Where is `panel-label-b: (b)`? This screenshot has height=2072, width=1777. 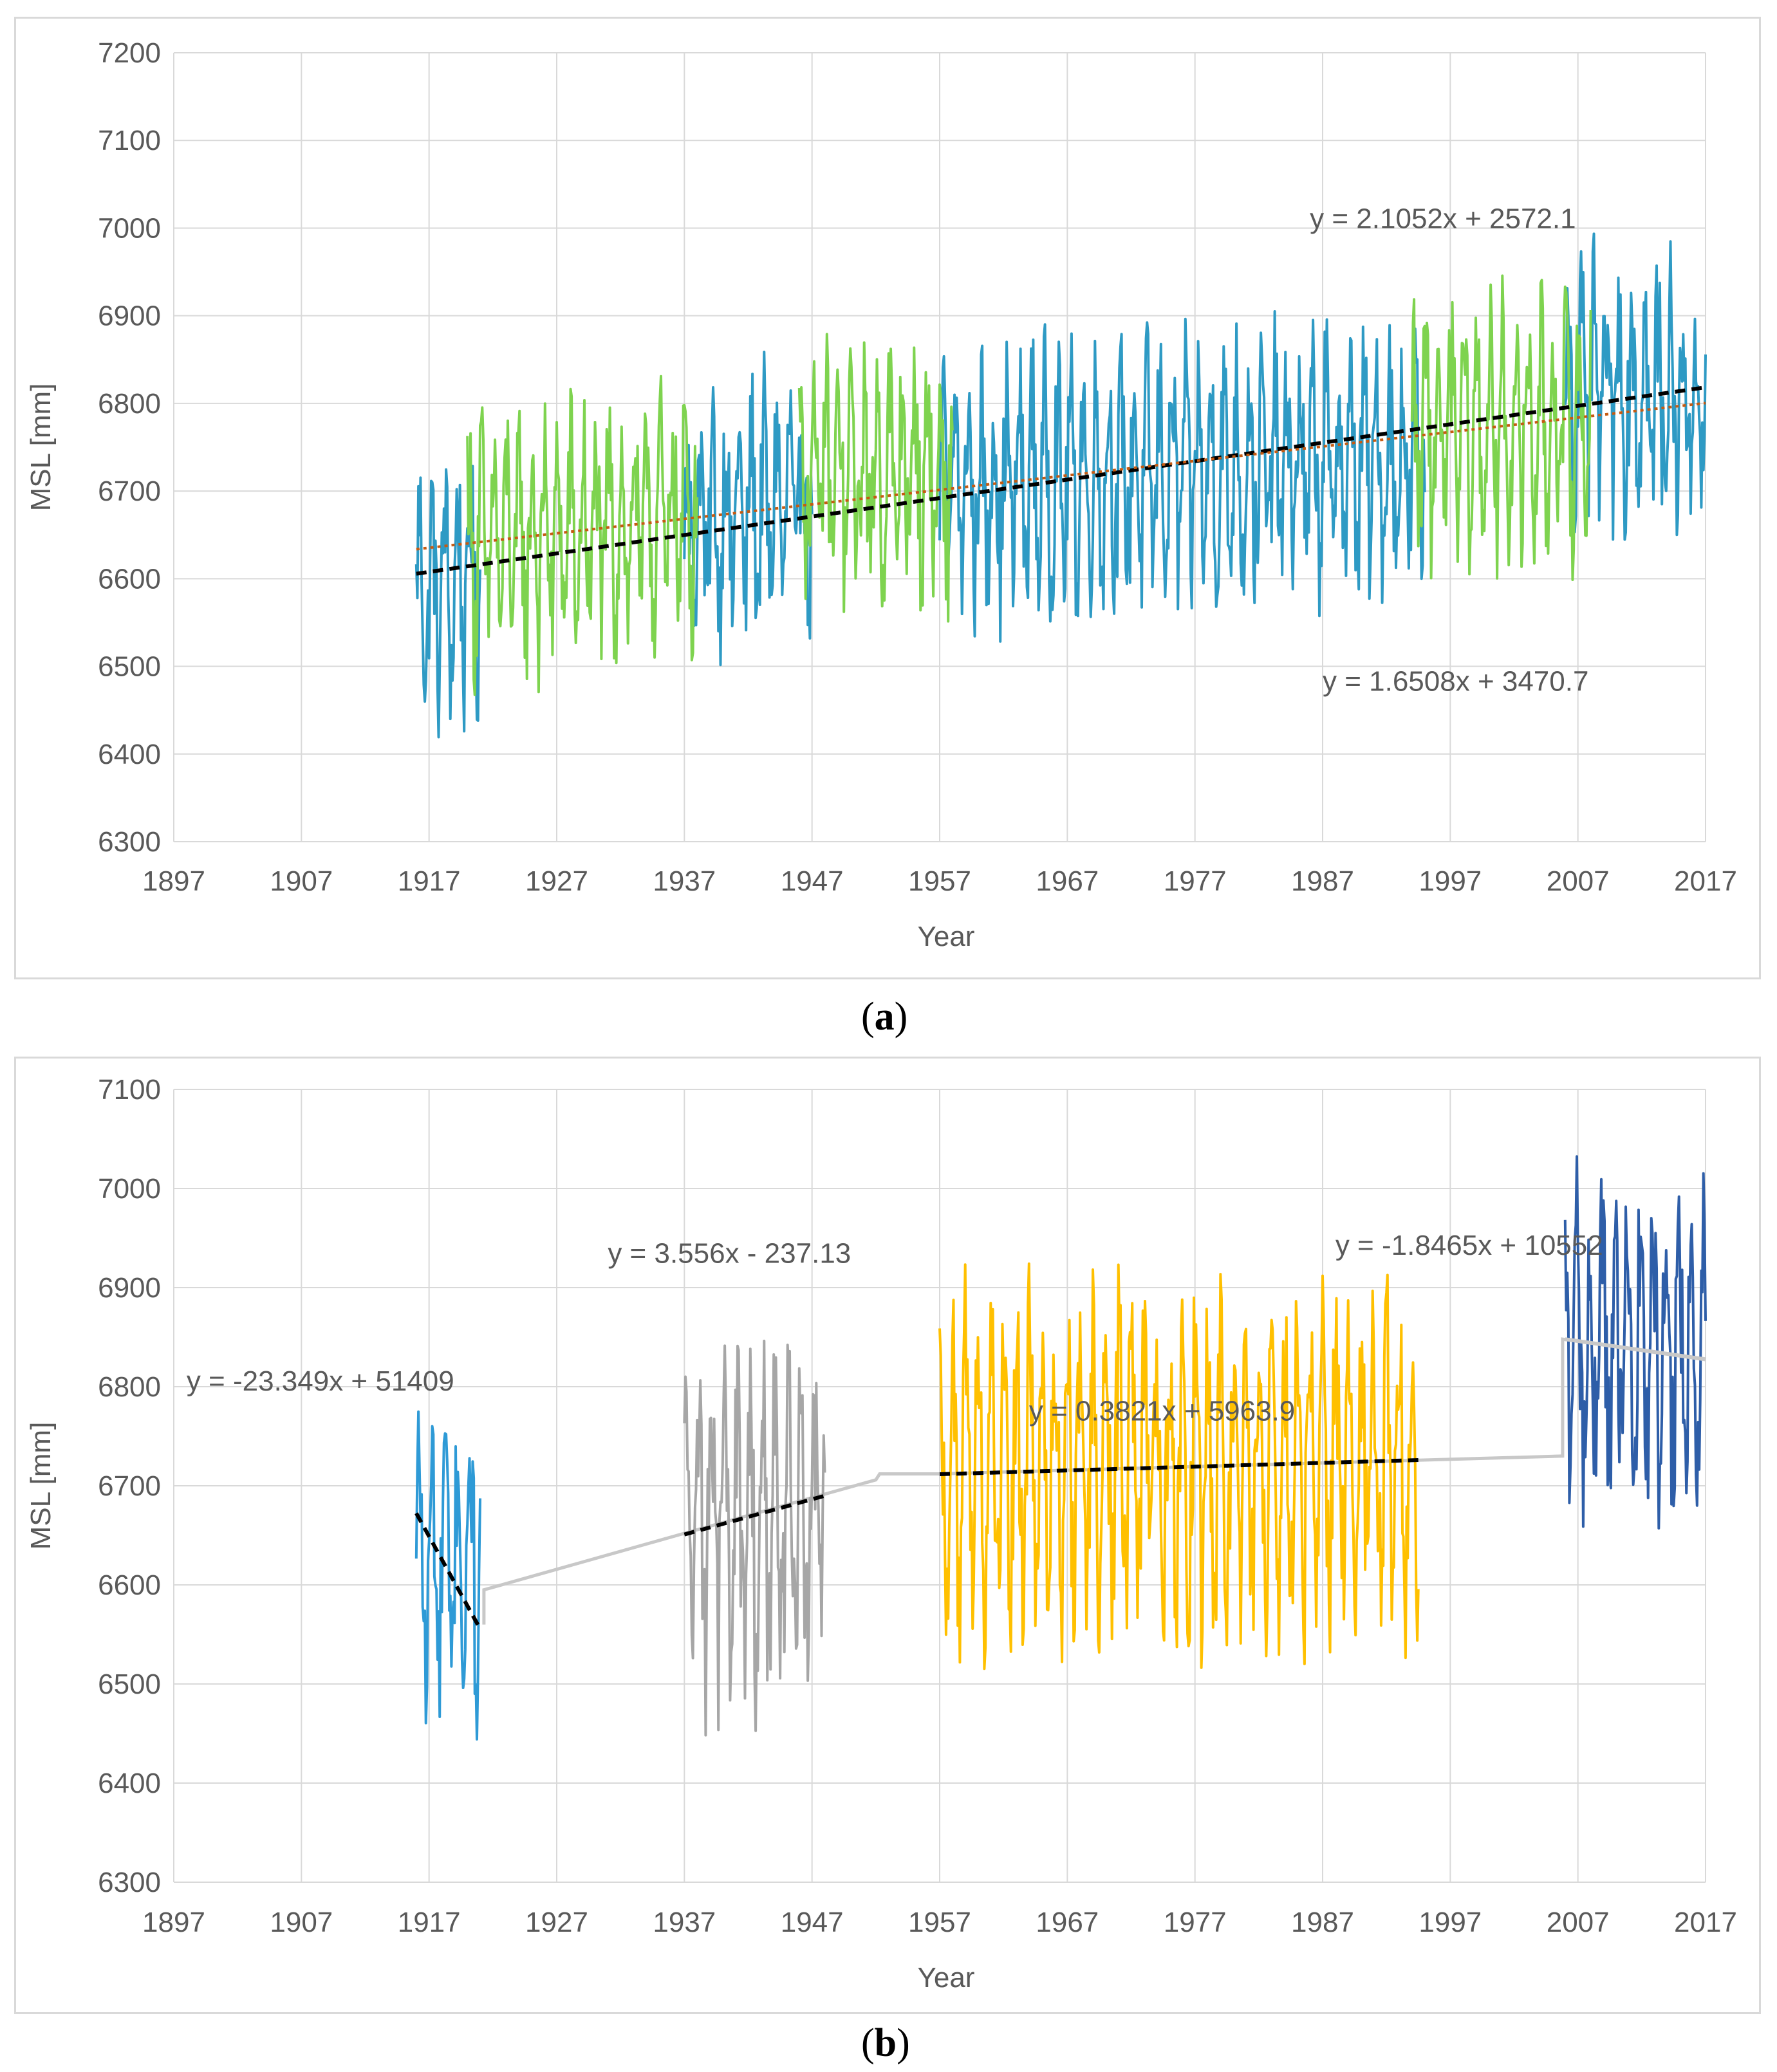 panel-label-b: (b) is located at coordinates (885, 2043).